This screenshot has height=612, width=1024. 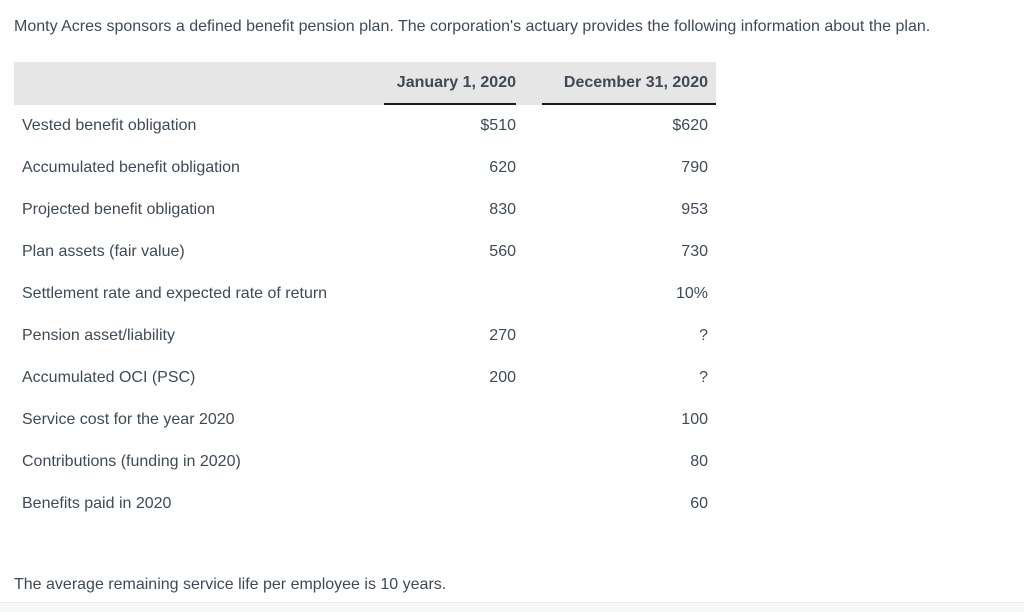 What do you see at coordinates (131, 167) in the screenshot?
I see `row-label: Accumulated benefit obligation` at bounding box center [131, 167].